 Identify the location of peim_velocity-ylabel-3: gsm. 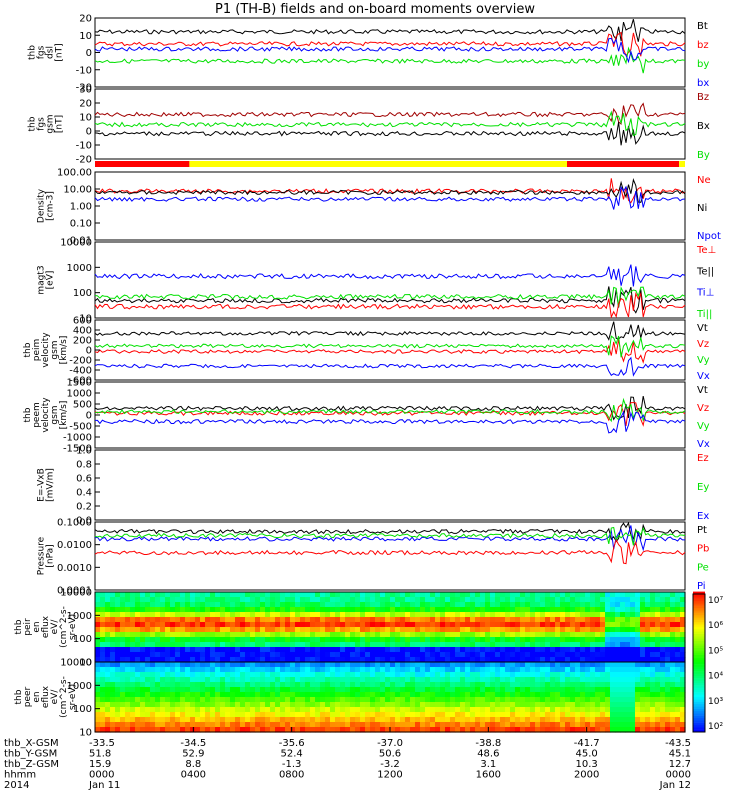
(55, 349).